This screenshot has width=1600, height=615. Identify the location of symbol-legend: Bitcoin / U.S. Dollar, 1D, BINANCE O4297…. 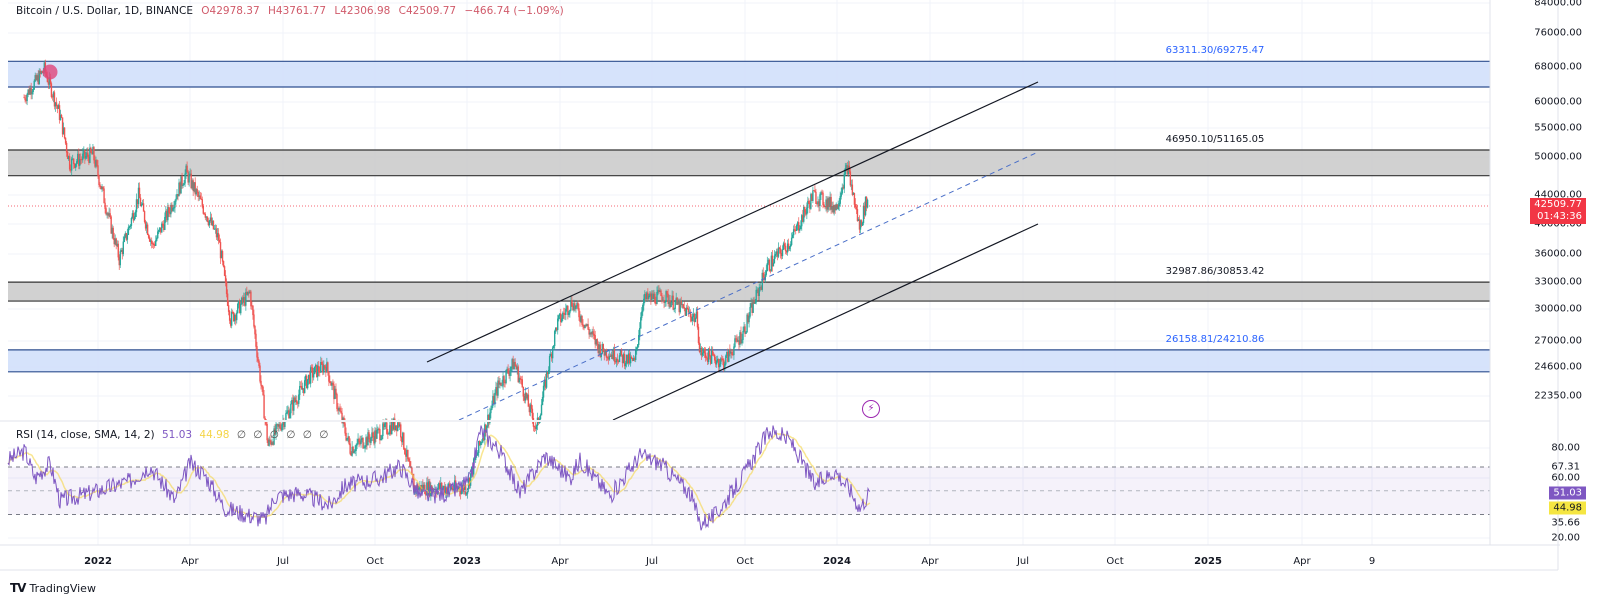
(290, 11).